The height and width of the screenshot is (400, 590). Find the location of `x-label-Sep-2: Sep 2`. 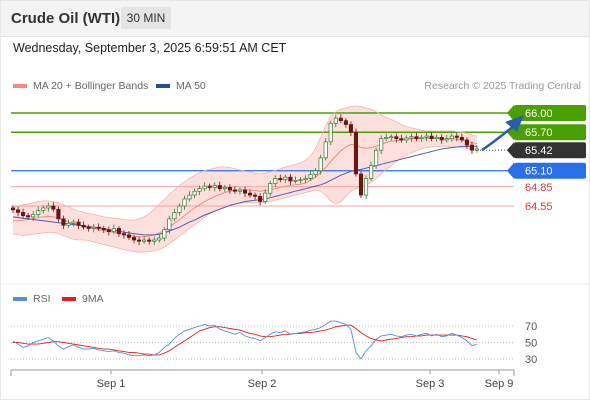

x-label-Sep-2: Sep 2 is located at coordinates (262, 384).